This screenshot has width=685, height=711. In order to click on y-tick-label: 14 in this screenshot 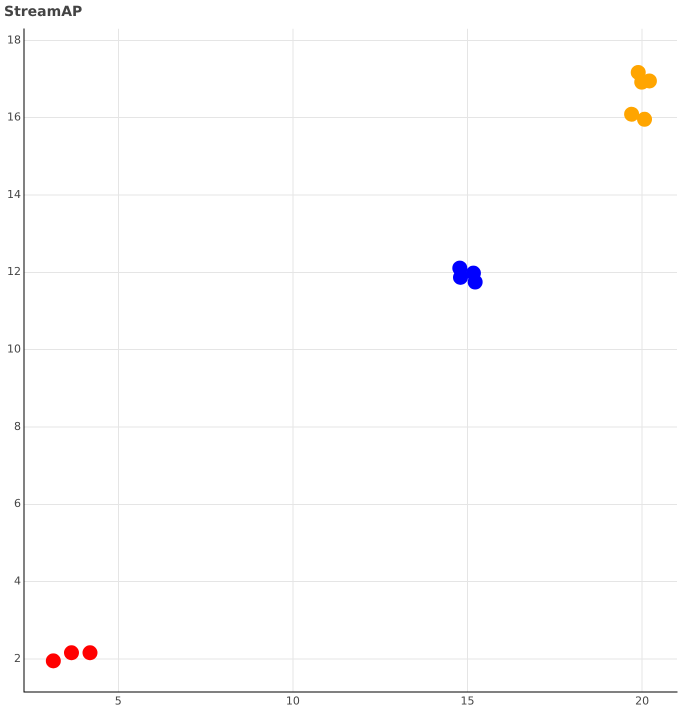, I will do `click(13, 194)`.